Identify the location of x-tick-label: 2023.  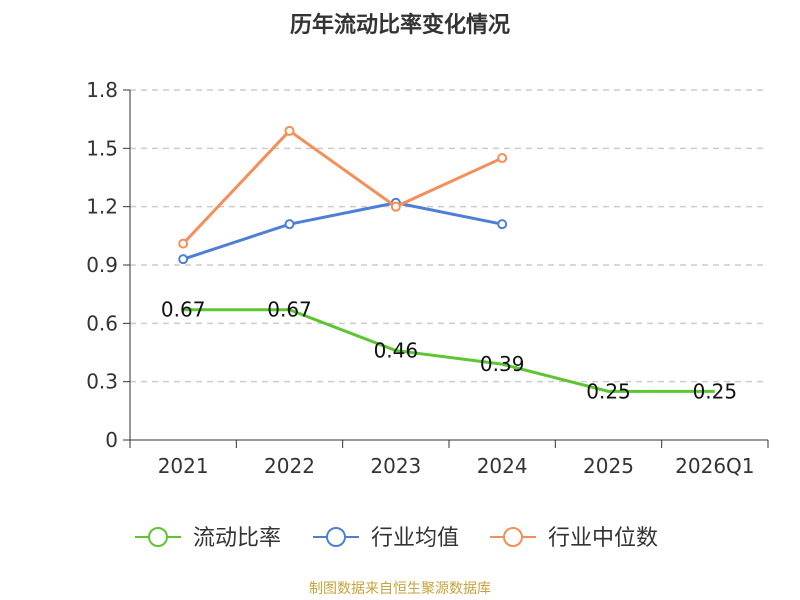
(395, 466).